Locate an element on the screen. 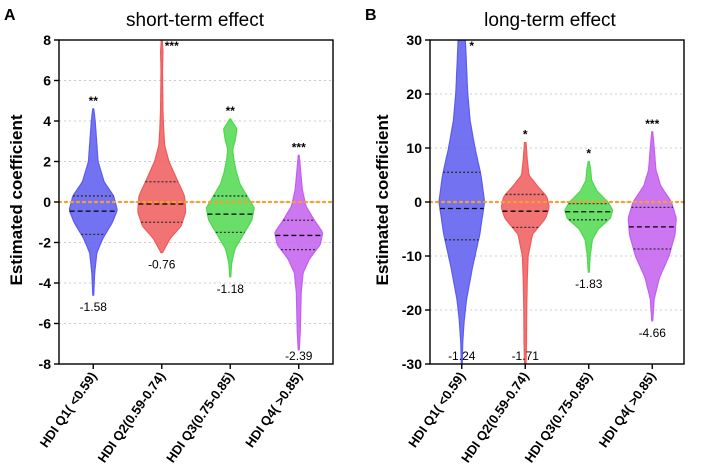 This screenshot has height=471, width=702. y-tick-label: 4 is located at coordinates (47, 121).